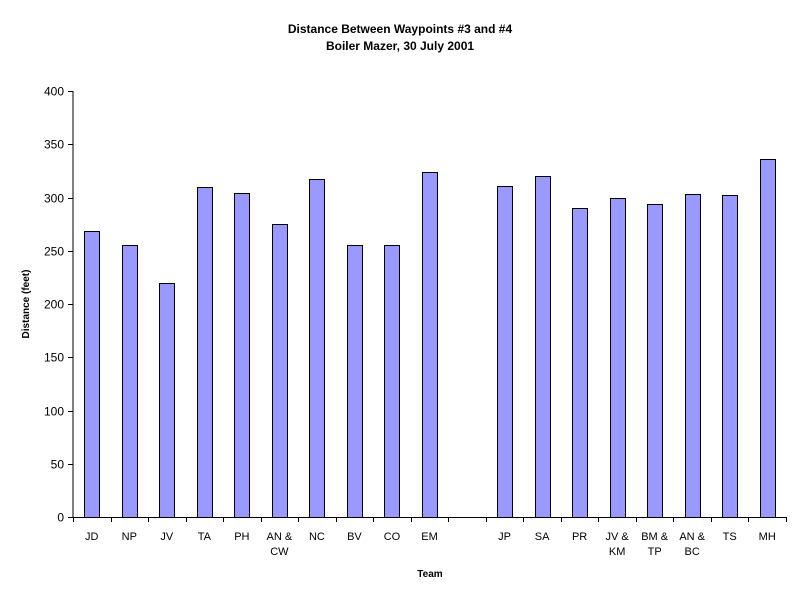 The image size is (800, 600). What do you see at coordinates (167, 537) in the screenshot?
I see `x-tick-label: JV` at bounding box center [167, 537].